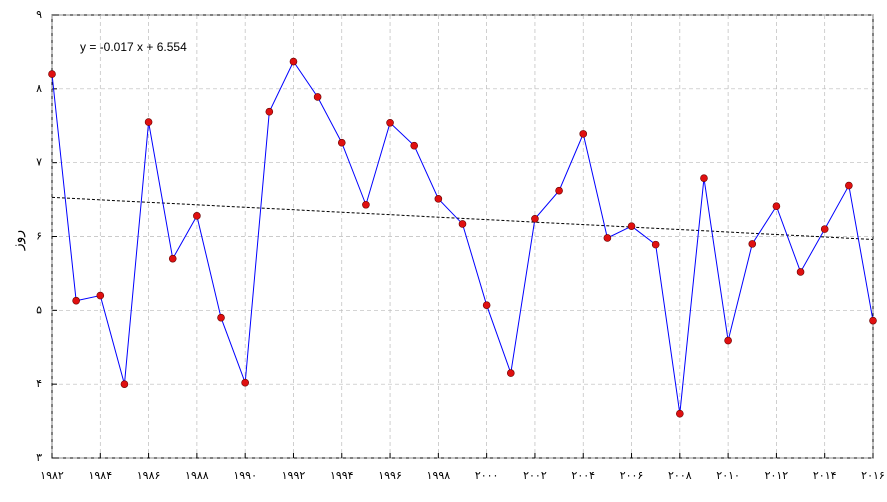 The height and width of the screenshot is (502, 887). I want to click on x-tick-label: ۱۹۹۴, so click(342, 475).